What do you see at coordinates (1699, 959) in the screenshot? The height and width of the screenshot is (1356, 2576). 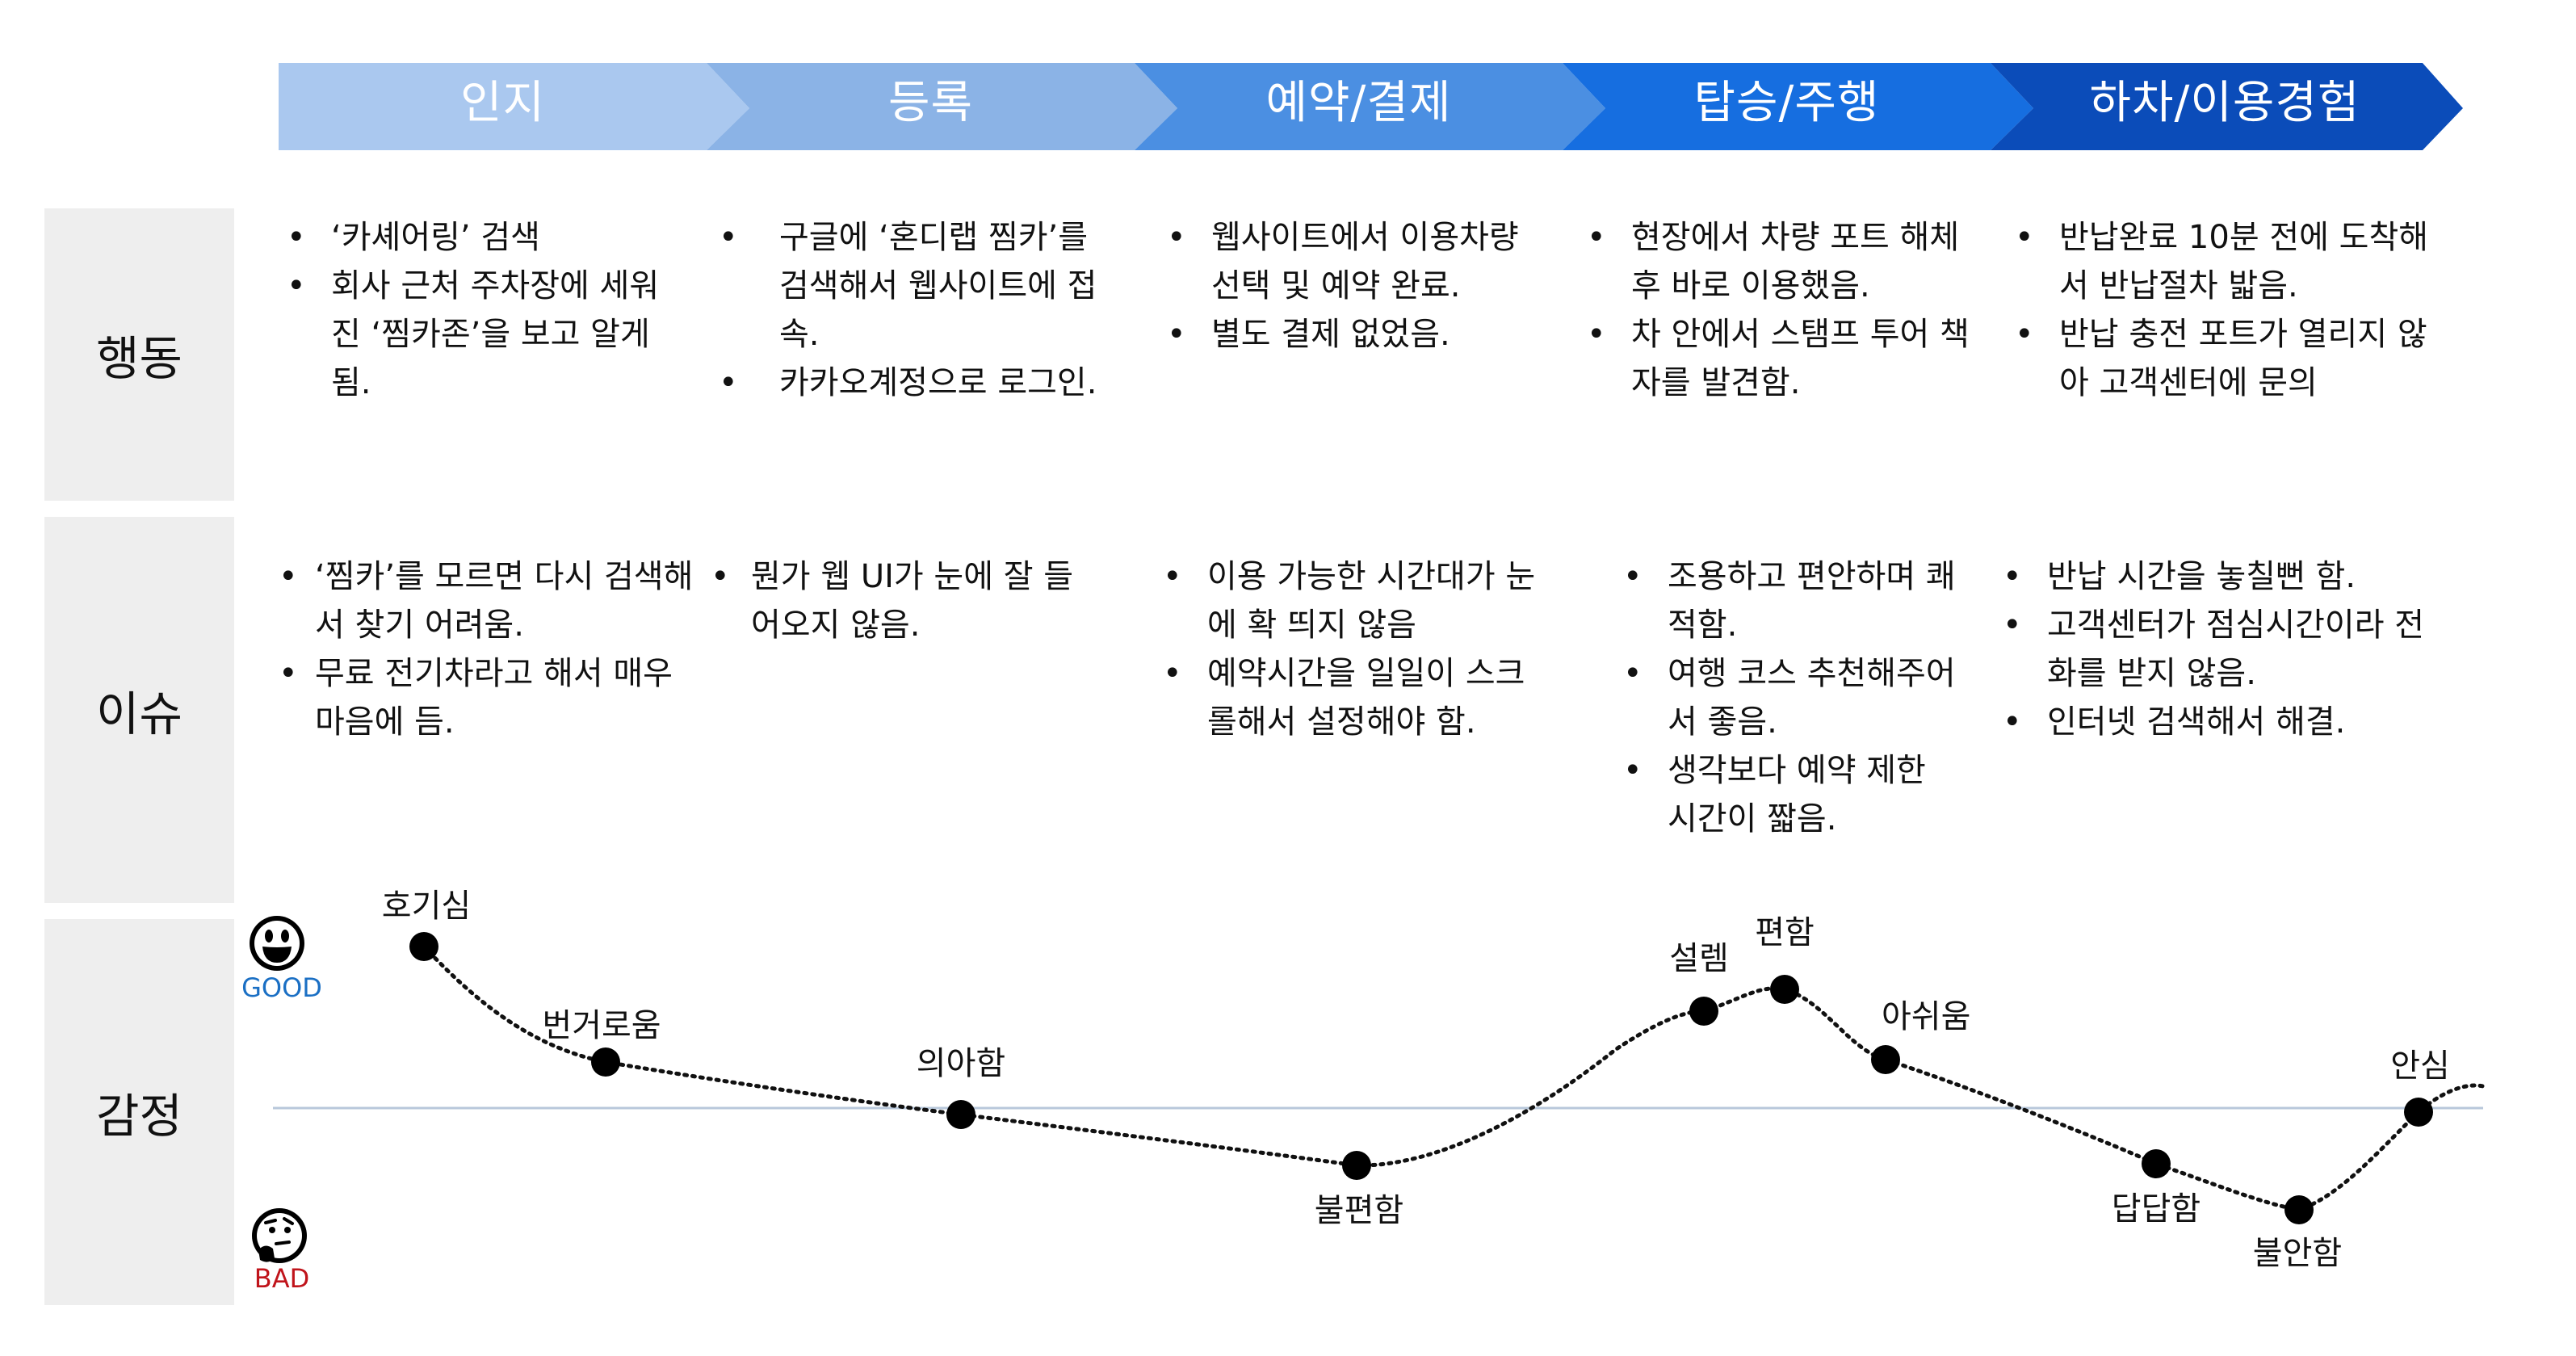 I see `emotion-label-5: 설렘` at bounding box center [1699, 959].